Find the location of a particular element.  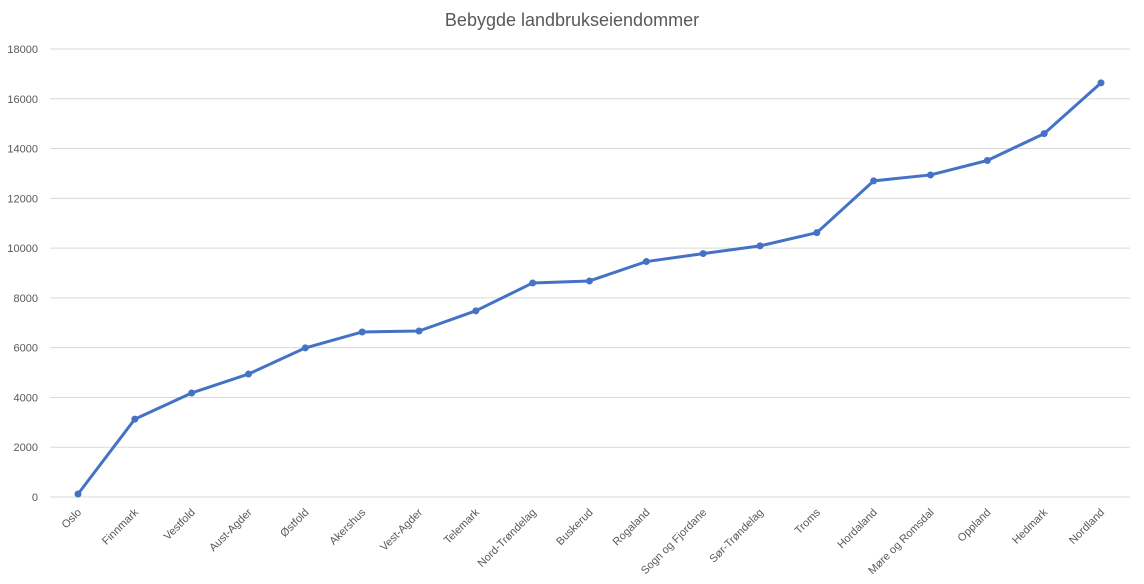

x-tick-label: Telemark is located at coordinates (462, 526).